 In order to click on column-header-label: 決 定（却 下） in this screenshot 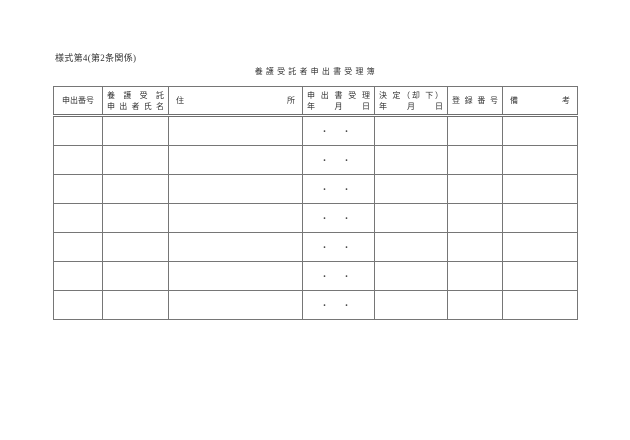, I will do `click(411, 95)`.